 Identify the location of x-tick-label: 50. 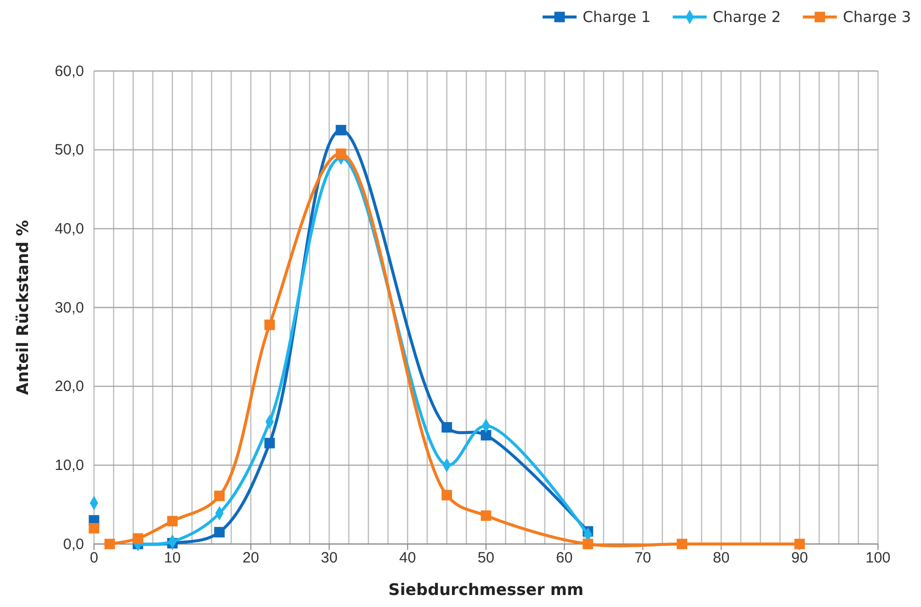
(486, 558).